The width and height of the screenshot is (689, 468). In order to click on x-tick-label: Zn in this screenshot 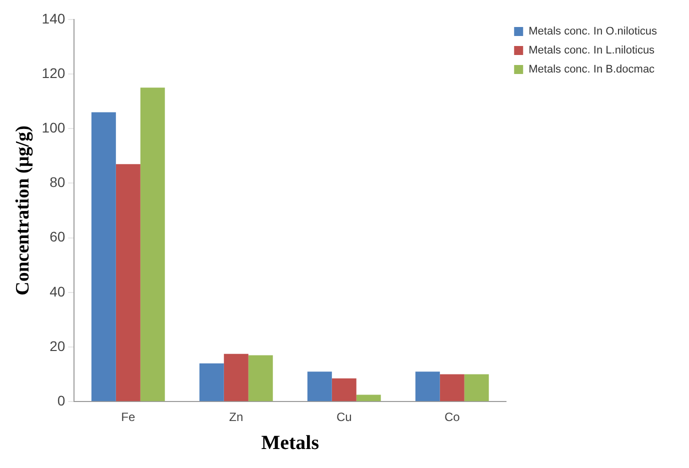, I will do `click(236, 417)`.